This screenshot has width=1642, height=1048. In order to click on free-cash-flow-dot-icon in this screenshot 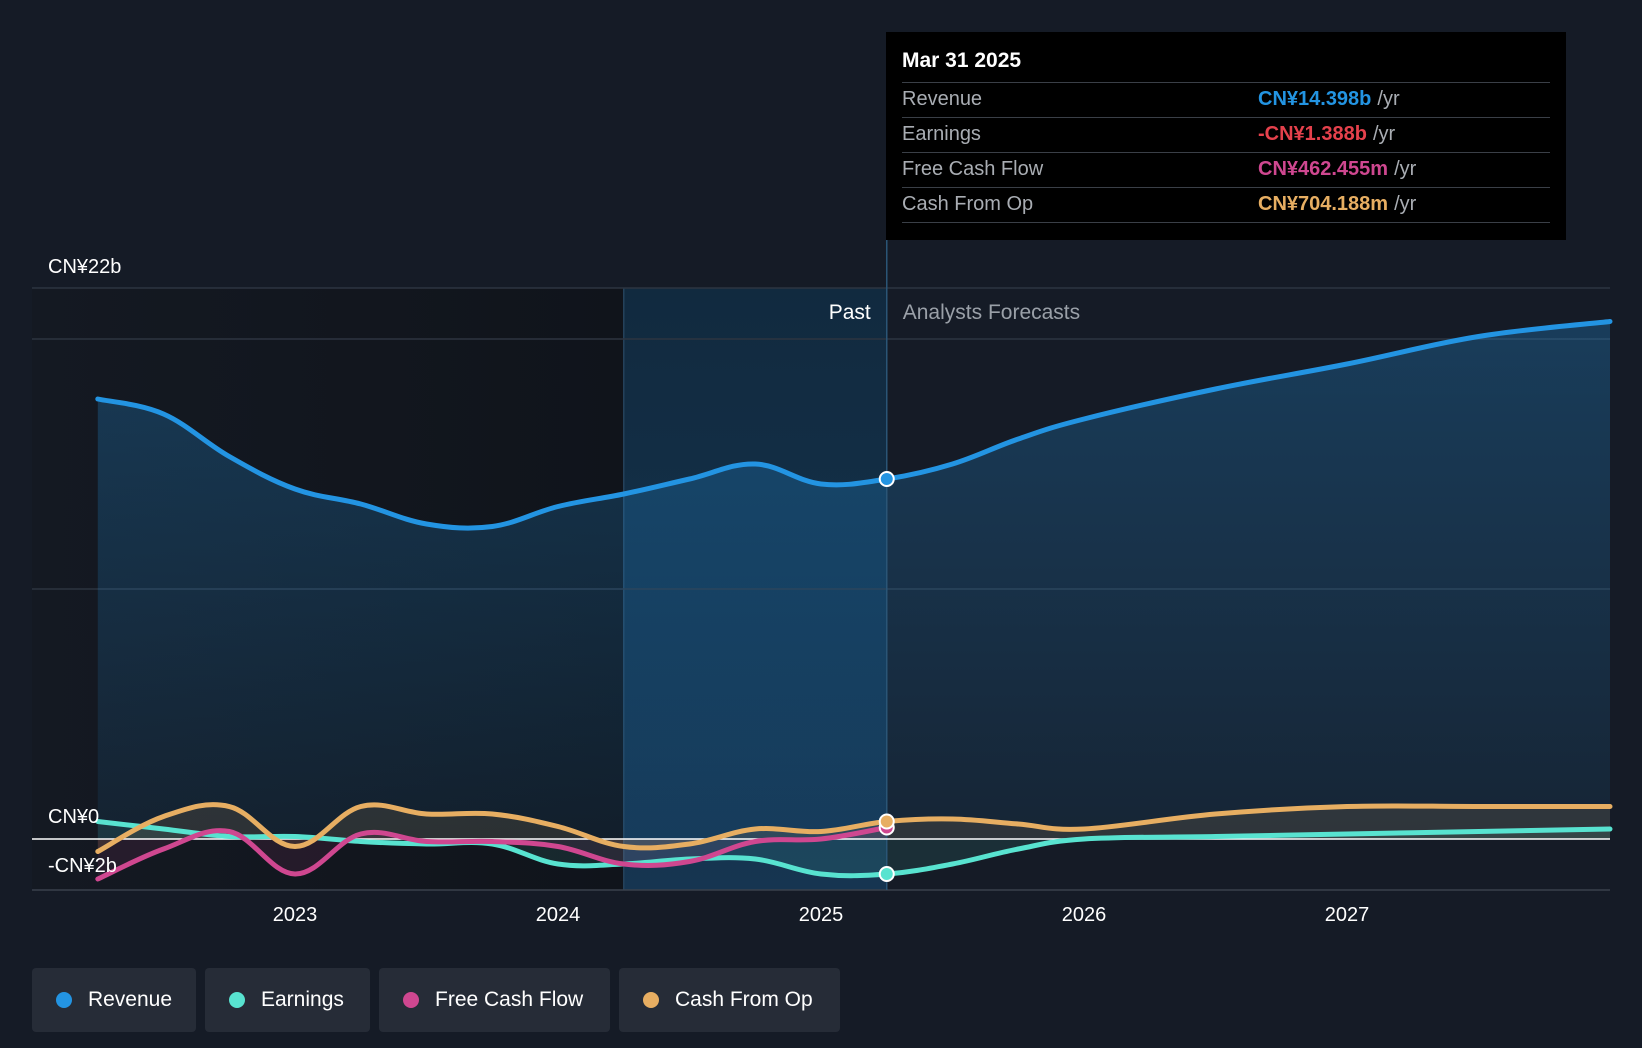, I will do `click(411, 1000)`.